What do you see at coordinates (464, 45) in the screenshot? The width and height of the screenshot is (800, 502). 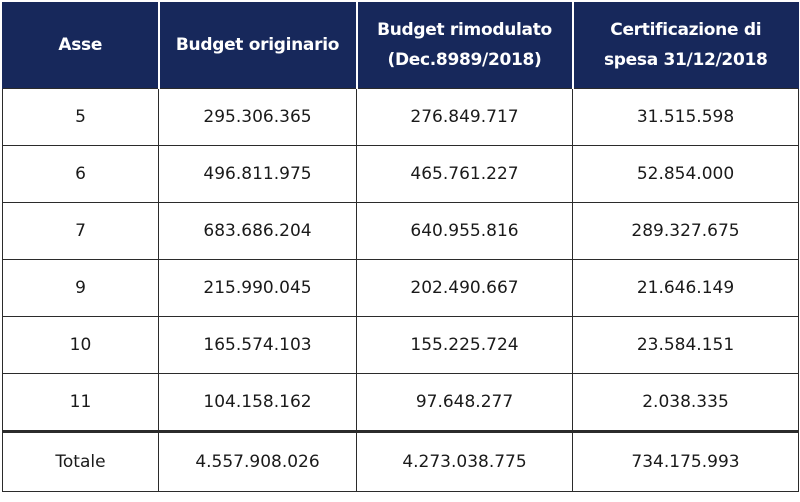 I see `header-budget-rimodulato: Budget rimodulato (Dec.8989/2018)` at bounding box center [464, 45].